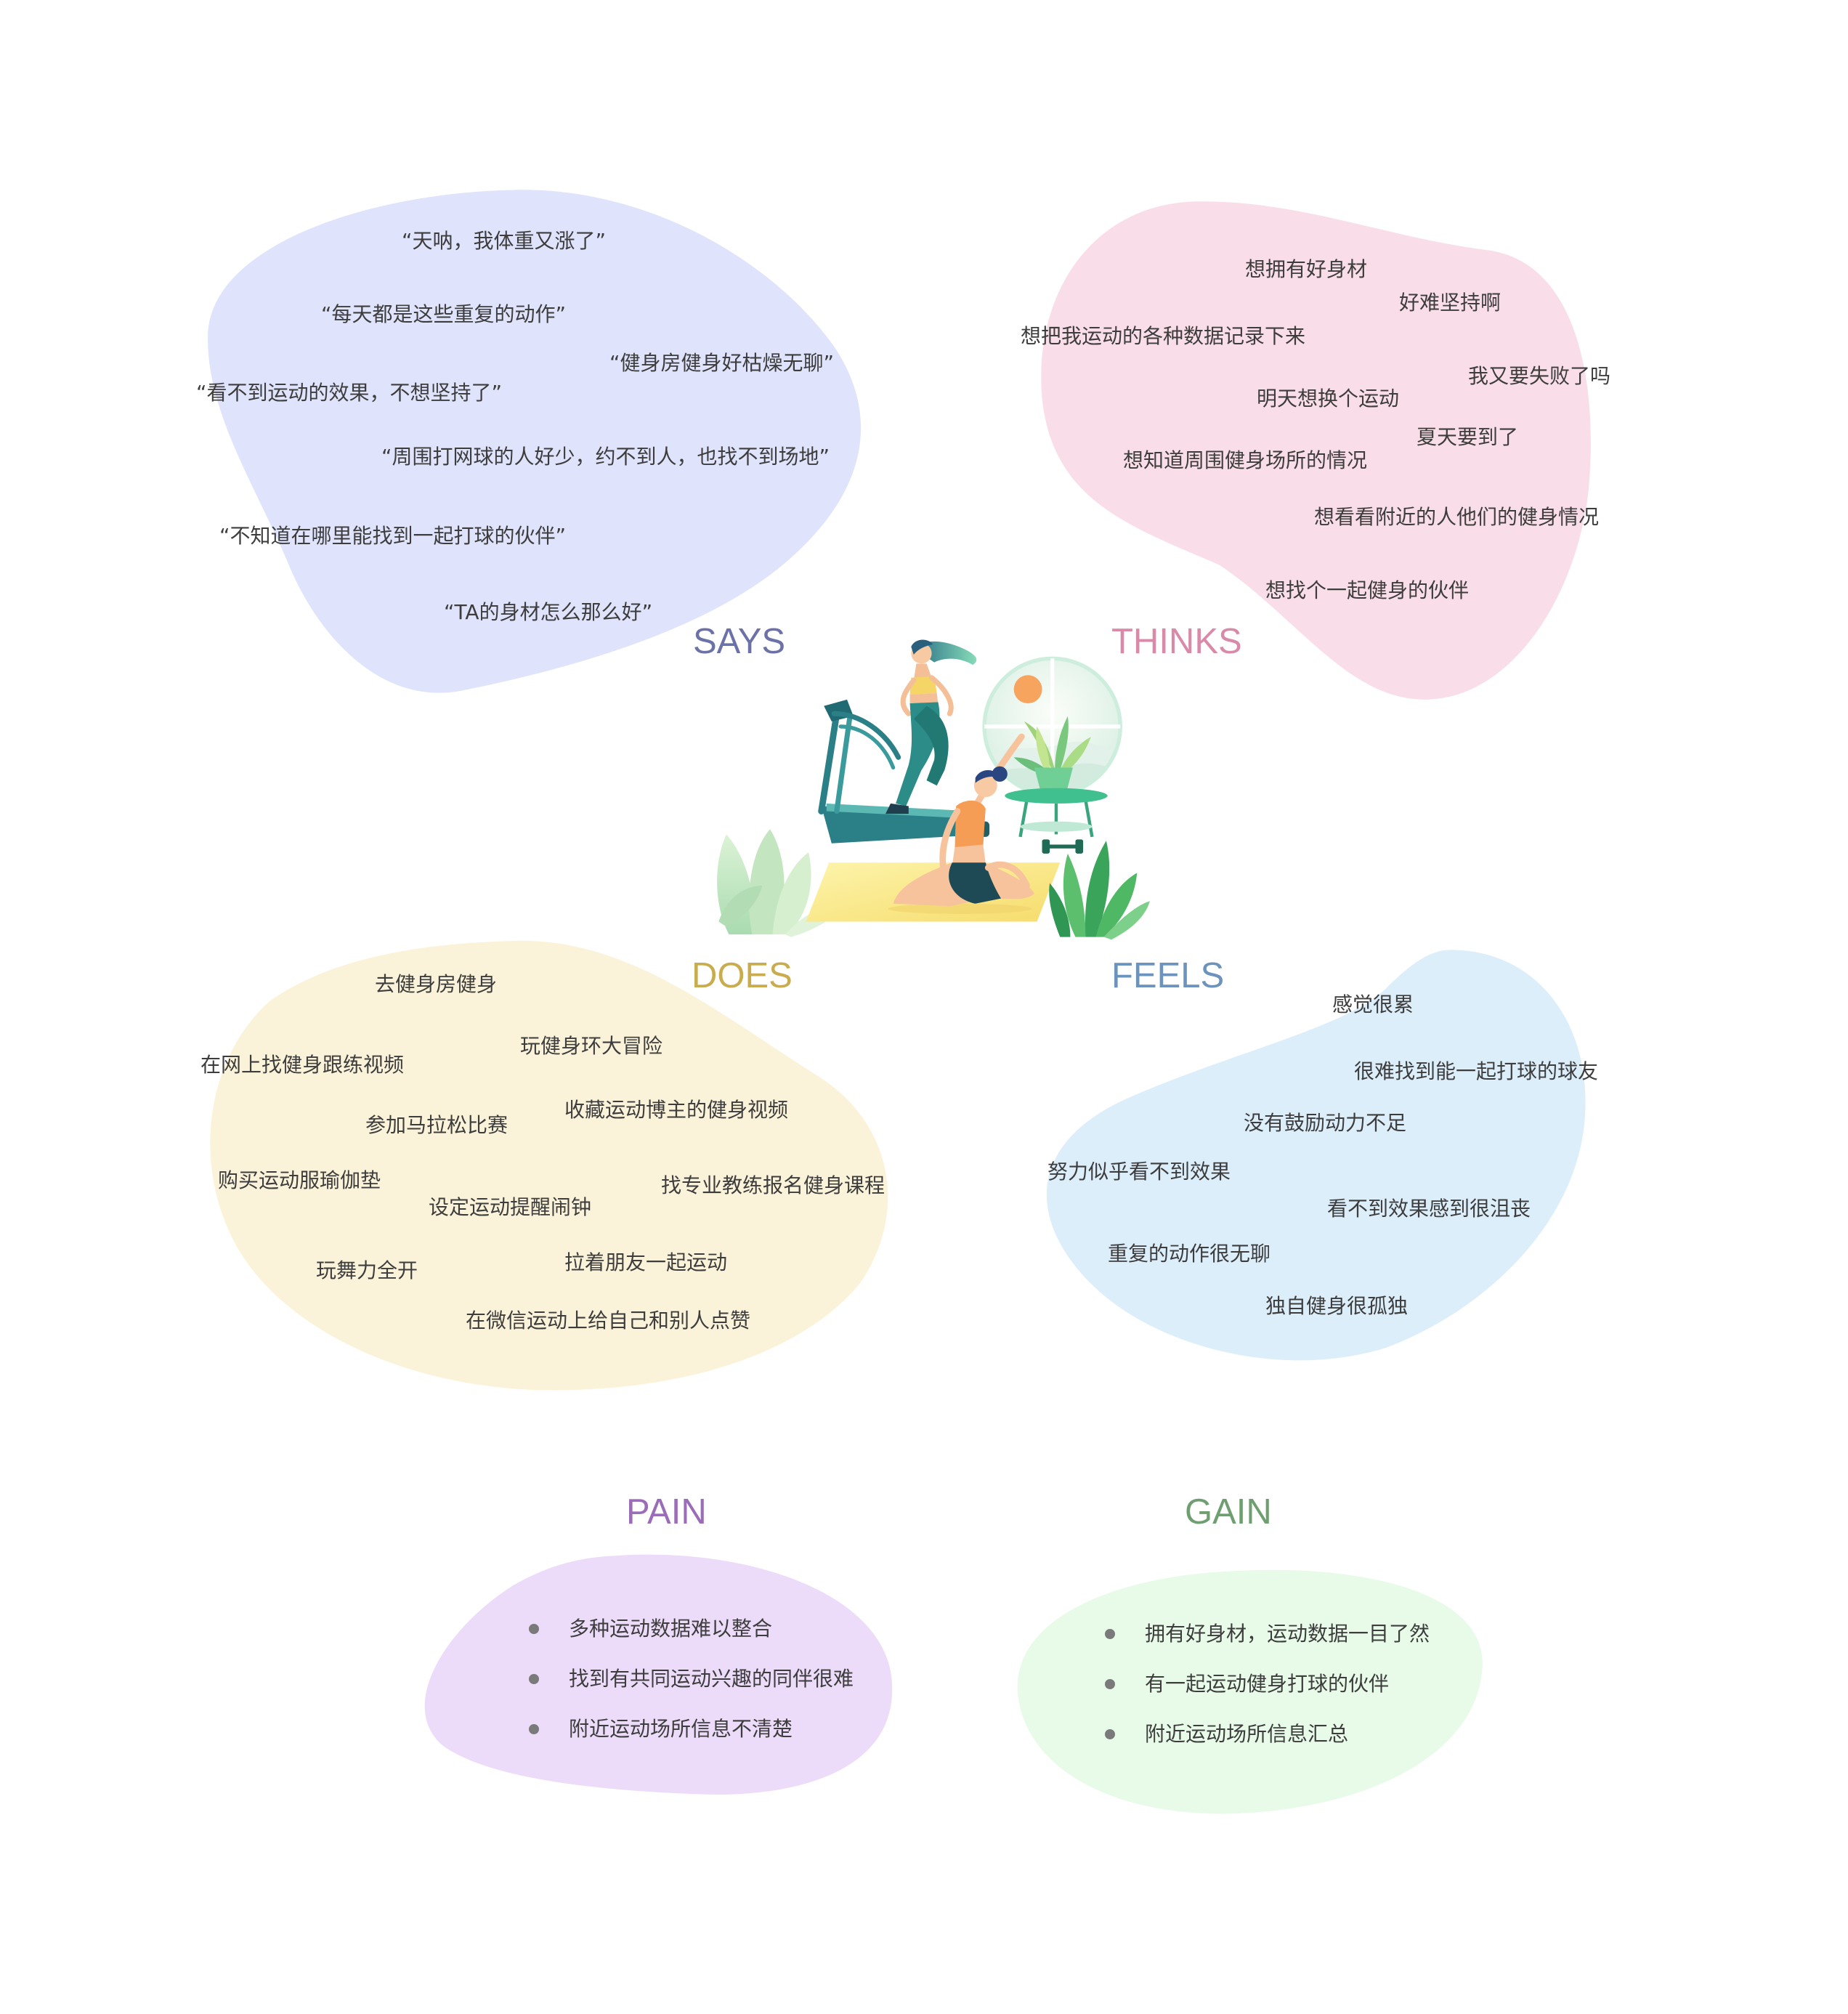 The width and height of the screenshot is (1848, 2014). What do you see at coordinates (782, 883) in the screenshot?
I see `left-leaves` at bounding box center [782, 883].